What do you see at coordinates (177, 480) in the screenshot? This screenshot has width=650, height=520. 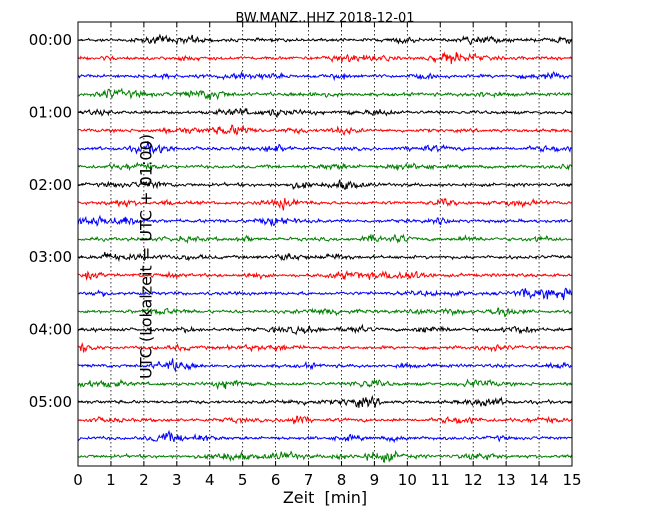 I see `x-tick-label: 3` at bounding box center [177, 480].